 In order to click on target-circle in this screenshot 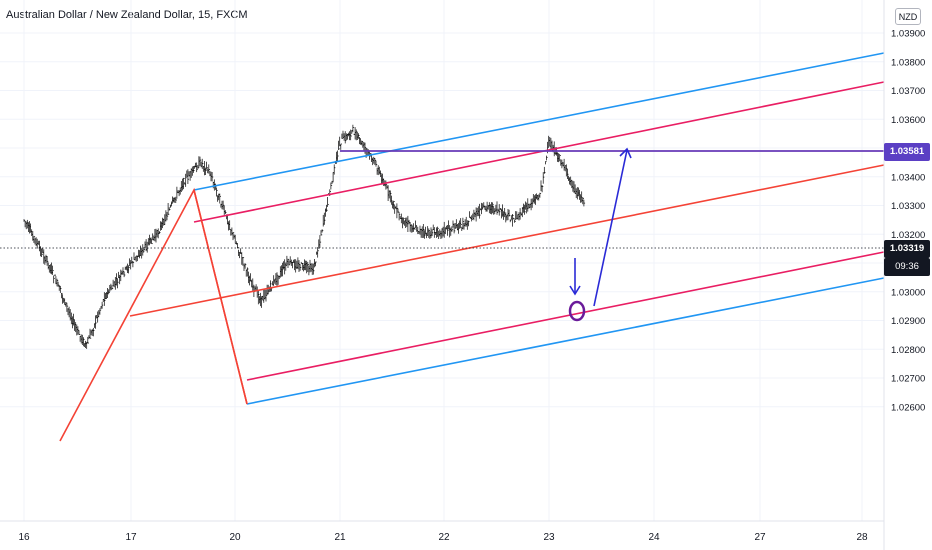, I will do `click(577, 311)`.